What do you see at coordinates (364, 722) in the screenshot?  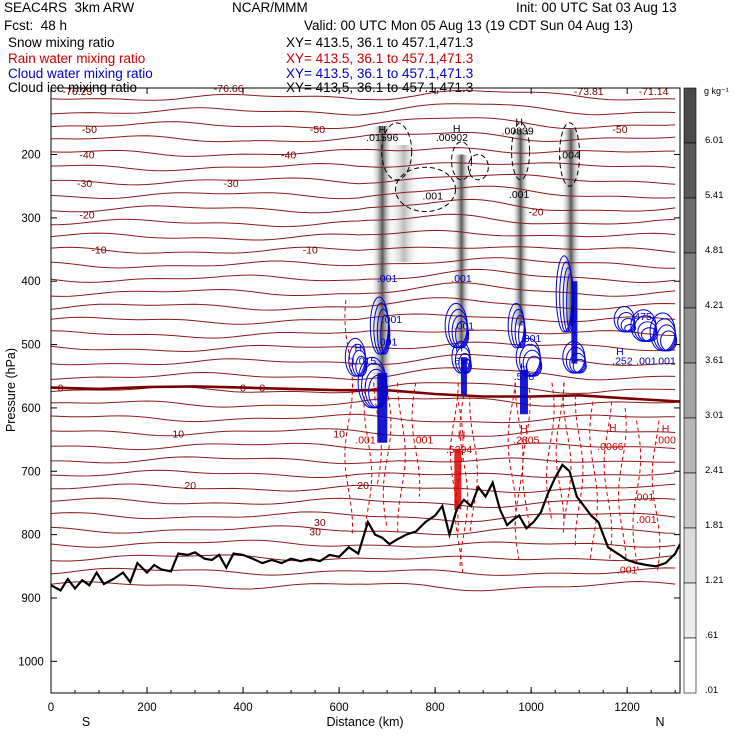 I see `x-axis-title: Distance (km)` at bounding box center [364, 722].